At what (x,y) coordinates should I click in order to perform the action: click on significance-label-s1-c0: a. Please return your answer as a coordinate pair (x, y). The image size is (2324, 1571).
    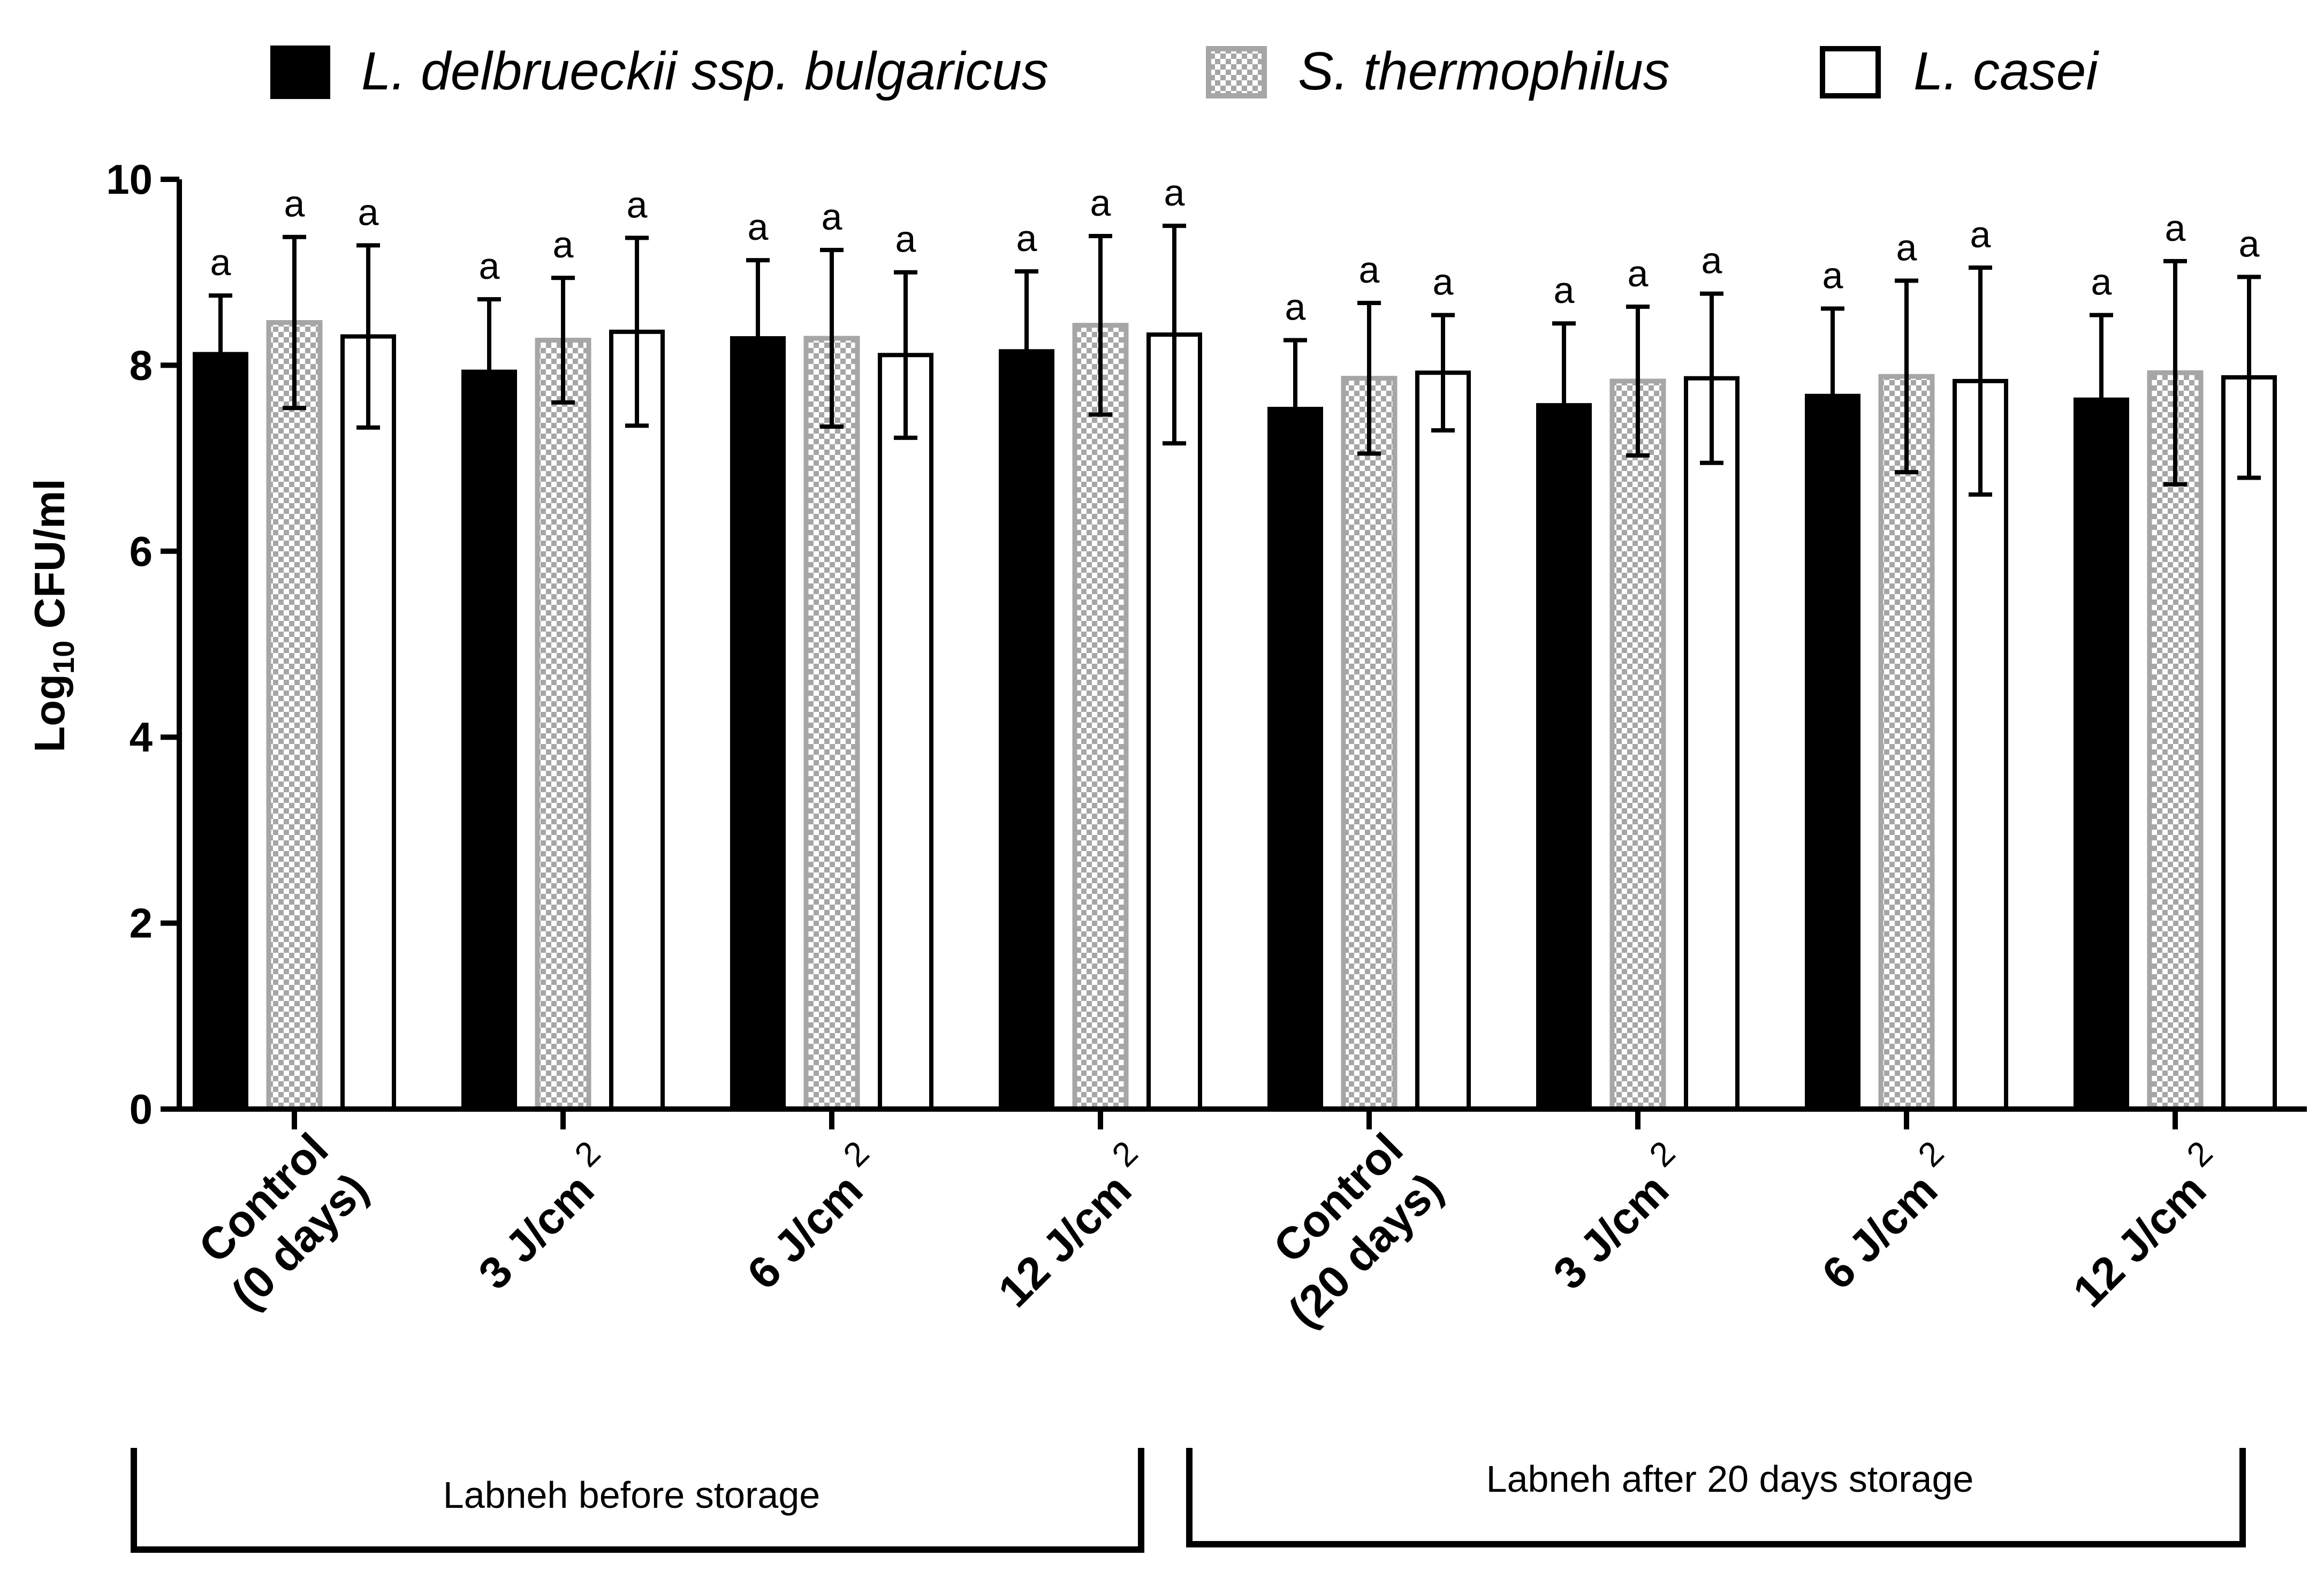
    Looking at the image, I should click on (294, 204).